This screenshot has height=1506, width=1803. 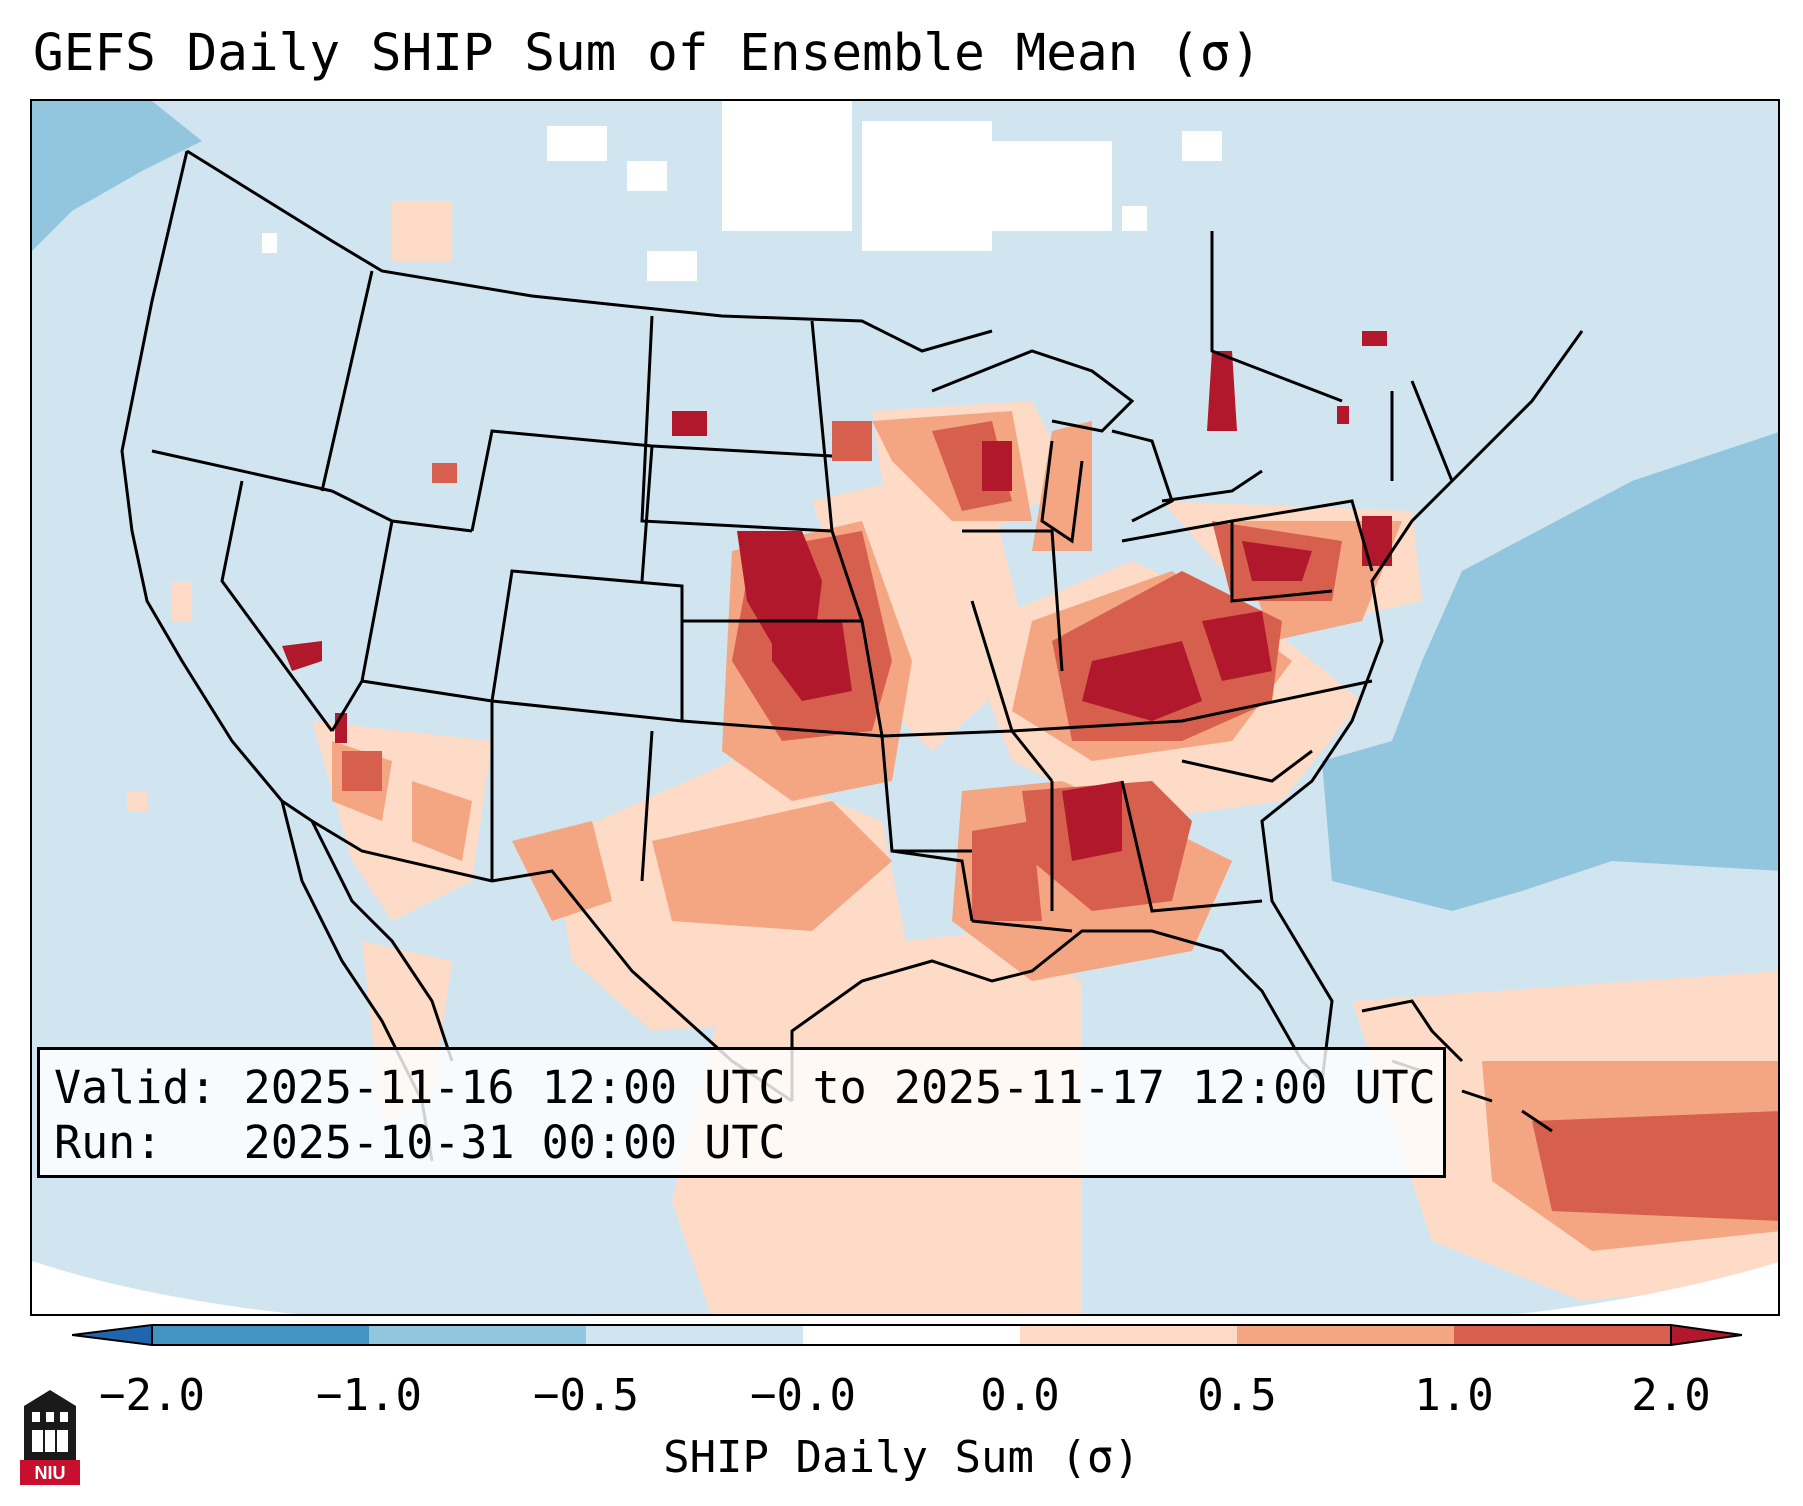 What do you see at coordinates (135, 1087) in the screenshot?
I see `valid-label: Valid:` at bounding box center [135, 1087].